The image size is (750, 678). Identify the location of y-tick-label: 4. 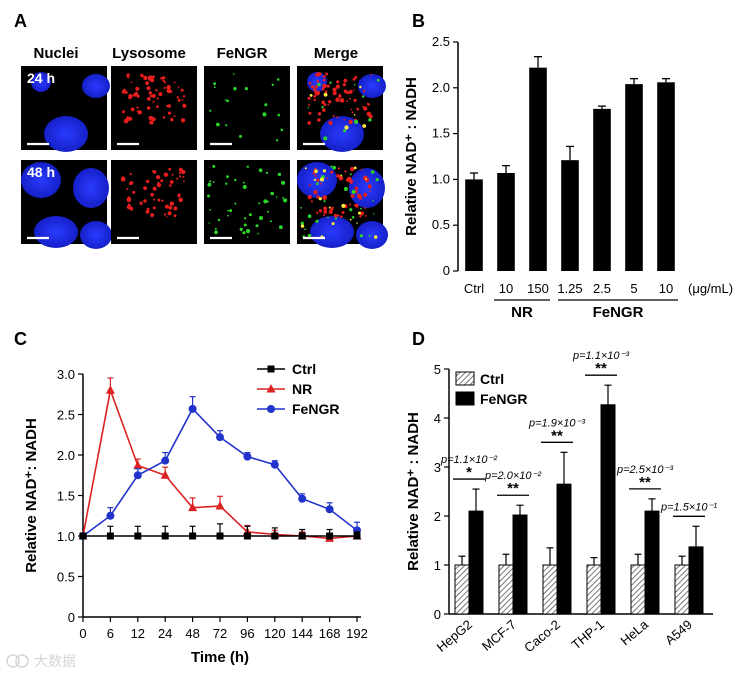
(437, 418).